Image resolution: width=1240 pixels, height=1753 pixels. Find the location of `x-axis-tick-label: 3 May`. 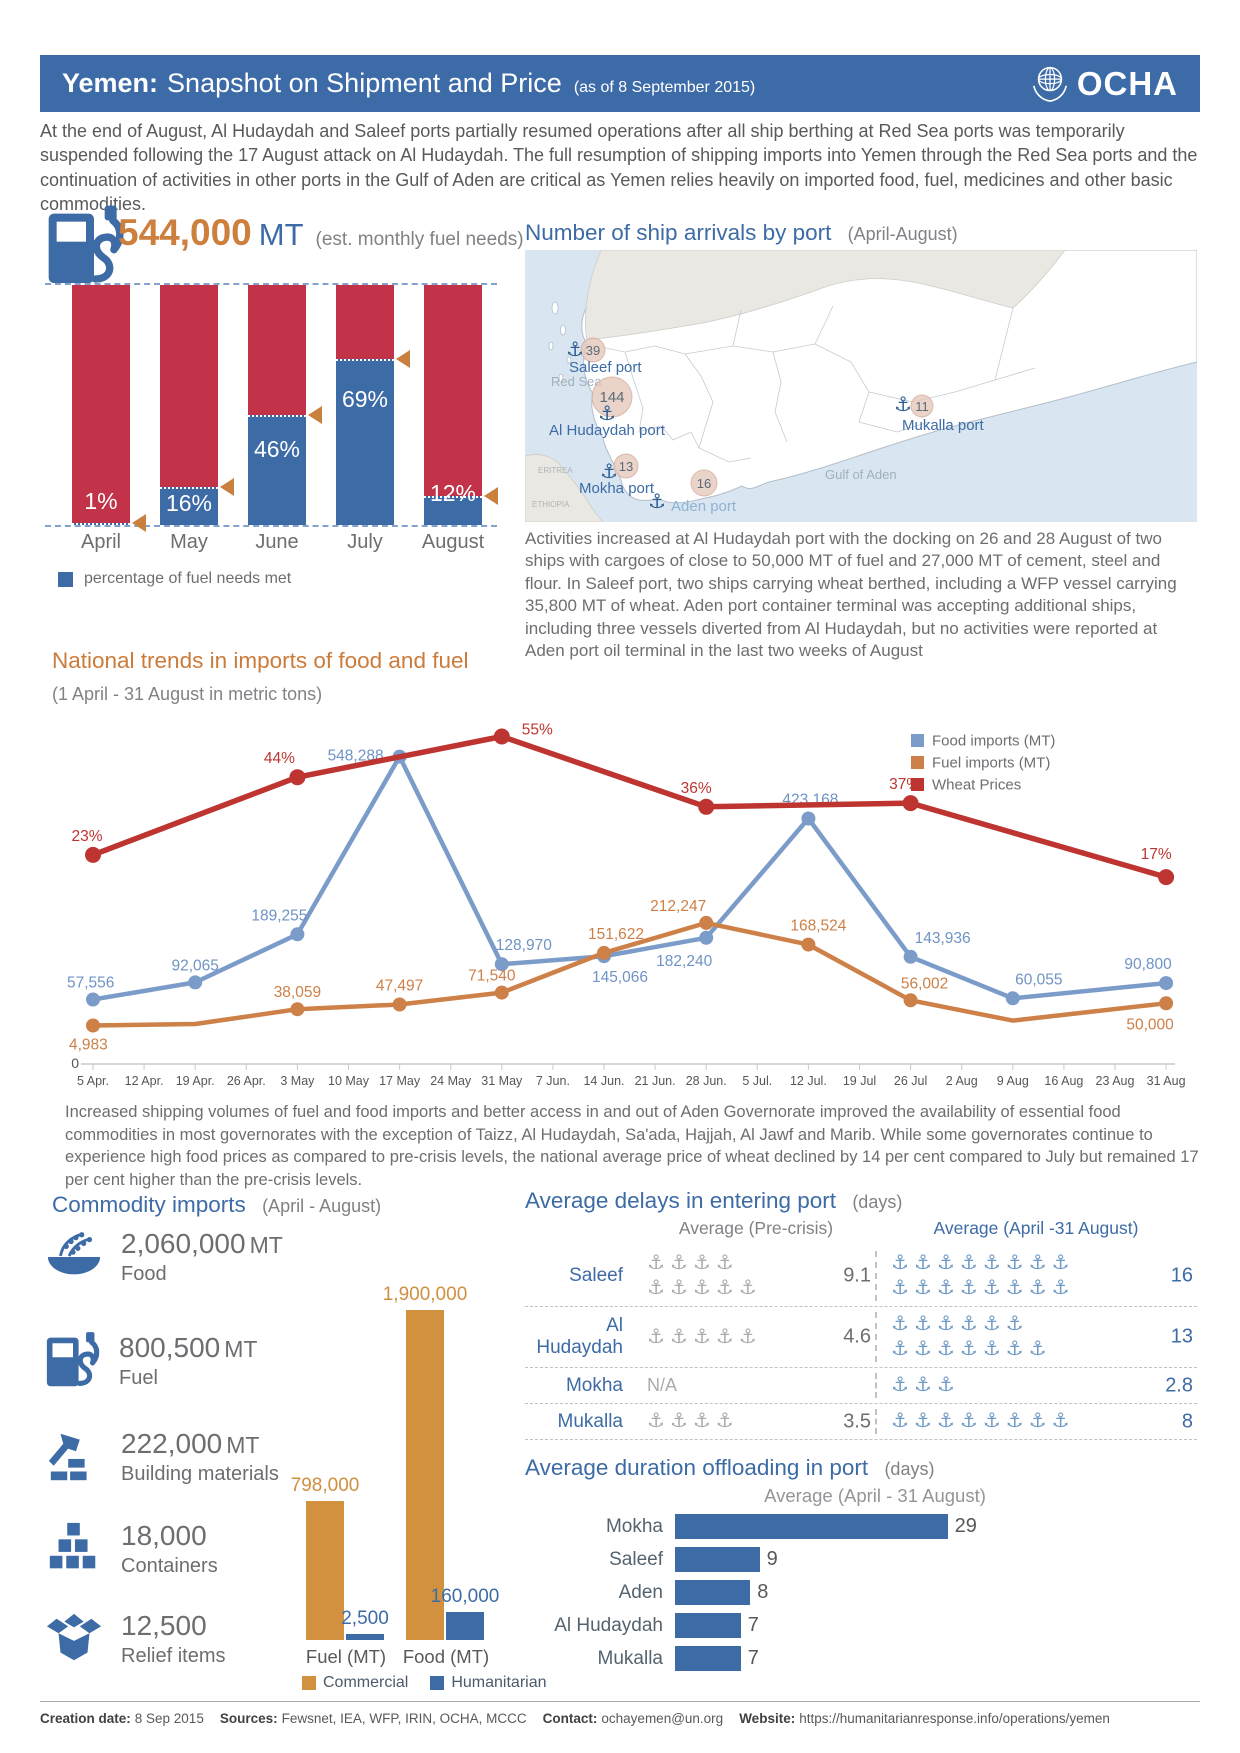

x-axis-tick-label: 3 May is located at coordinates (297, 1081).